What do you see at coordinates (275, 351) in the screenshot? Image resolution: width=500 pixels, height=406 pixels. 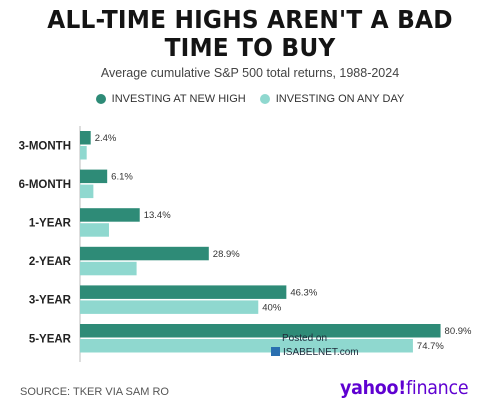 I see `watermark-icon` at bounding box center [275, 351].